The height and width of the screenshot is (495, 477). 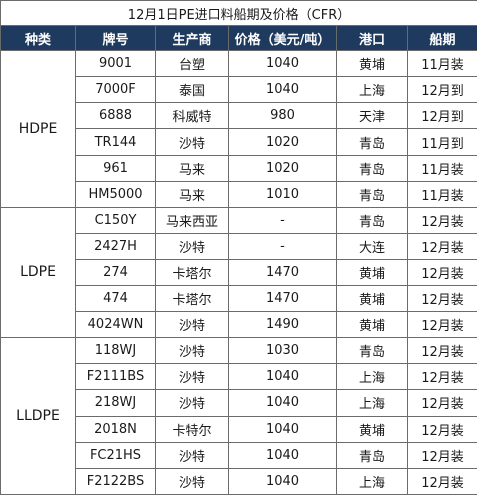 I want to click on table-row: F2122BS 沙特 1040 上海 12月装, so click(x=239, y=481).